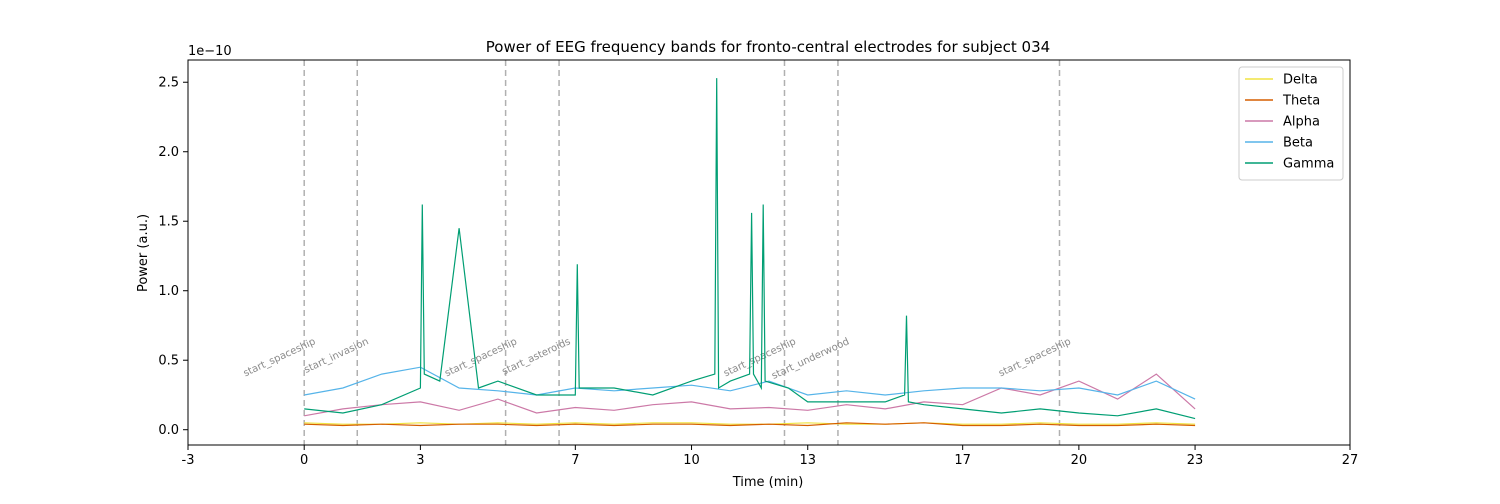 This screenshot has height=504, width=1500. I want to click on series-line-beta, so click(750, 383).